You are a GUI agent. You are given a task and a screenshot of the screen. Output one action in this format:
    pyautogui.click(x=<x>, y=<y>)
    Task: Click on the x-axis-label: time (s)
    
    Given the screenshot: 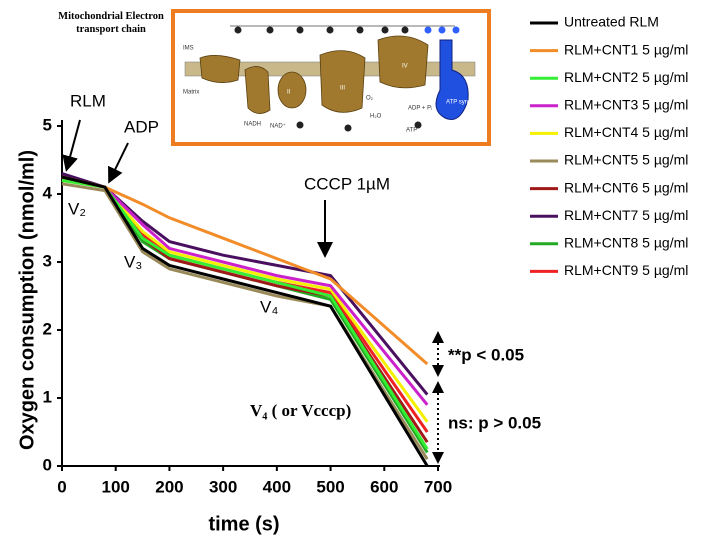 What is the action you would take?
    pyautogui.click(x=243, y=524)
    